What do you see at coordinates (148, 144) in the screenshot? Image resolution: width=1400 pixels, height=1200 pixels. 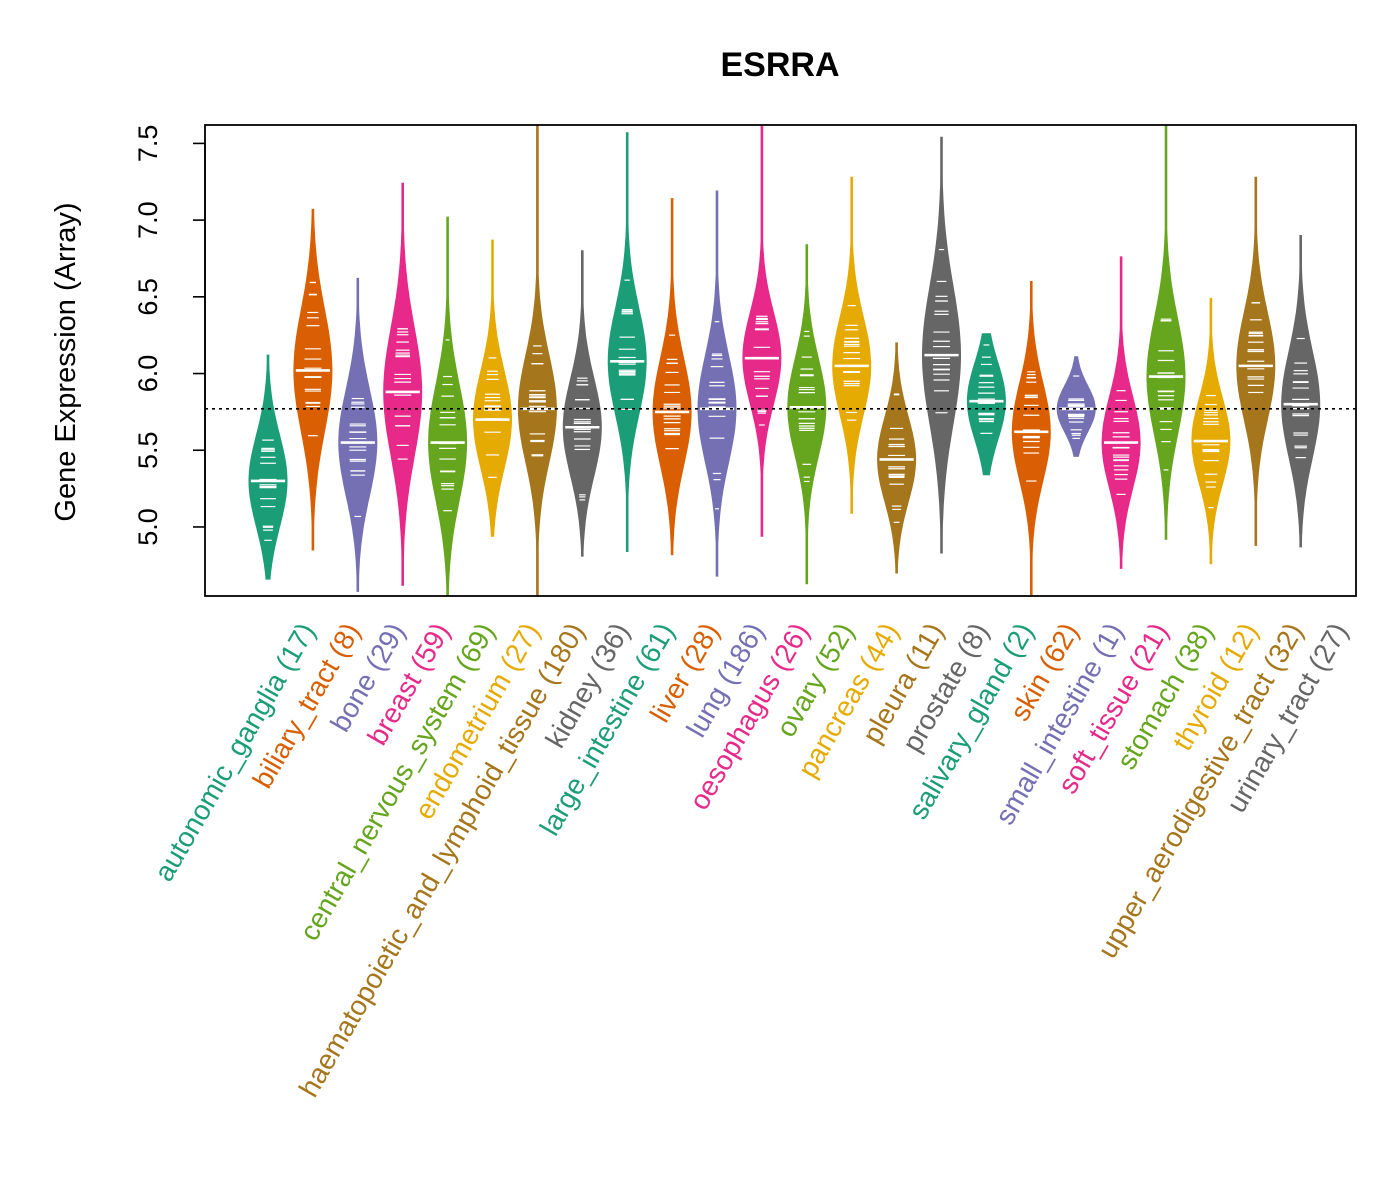 I see `y-tick-label: 7.5` at bounding box center [148, 144].